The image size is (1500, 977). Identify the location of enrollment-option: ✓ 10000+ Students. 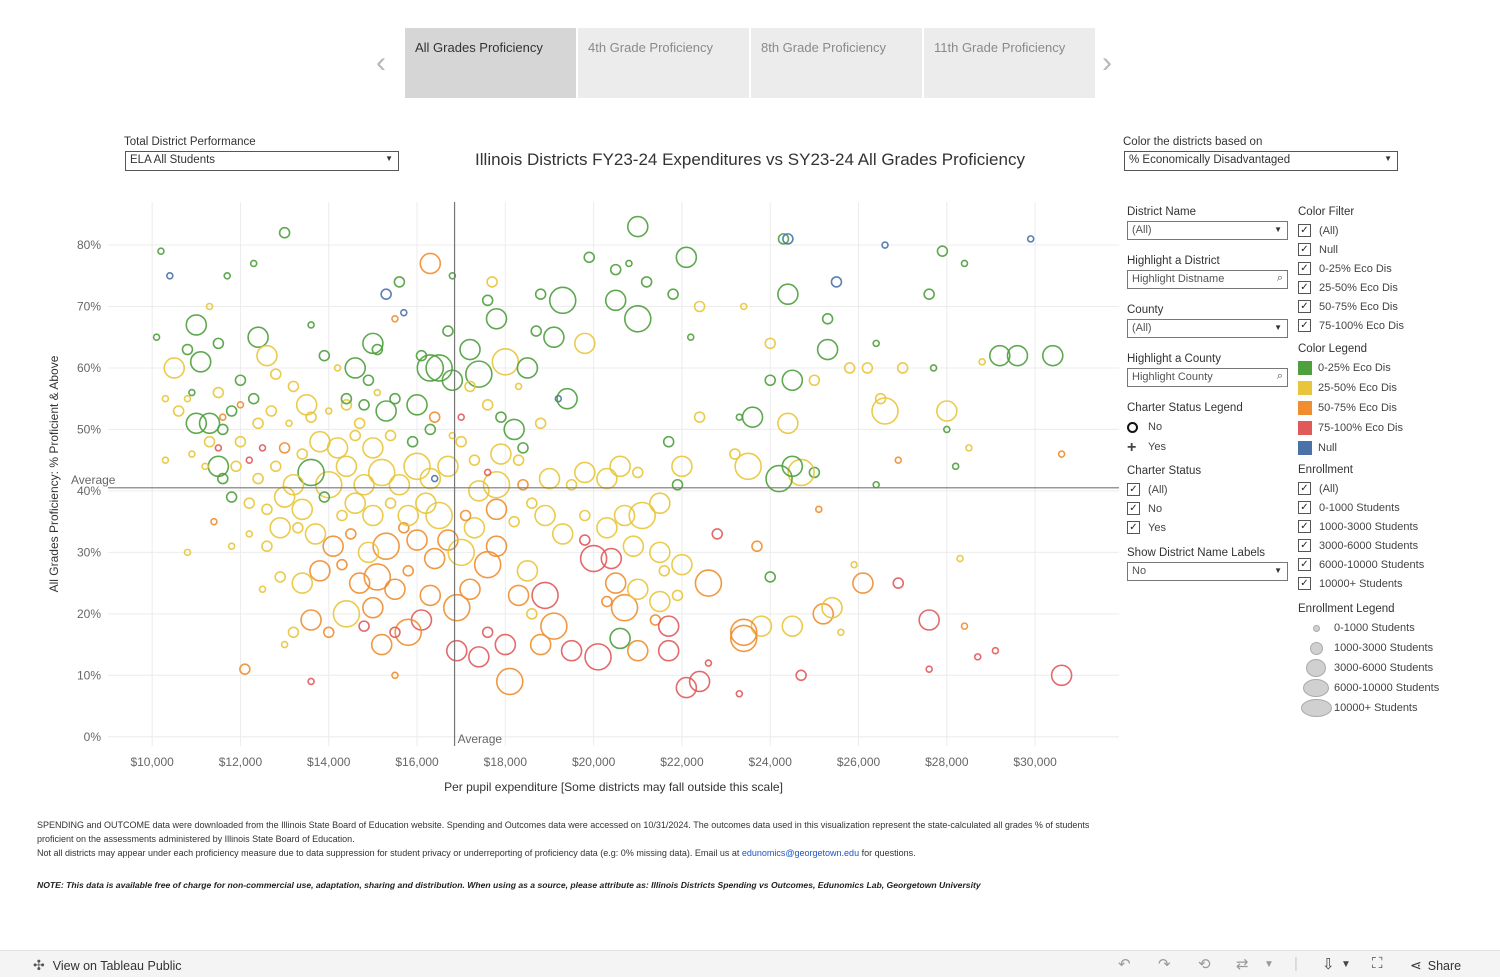
(1368, 583).